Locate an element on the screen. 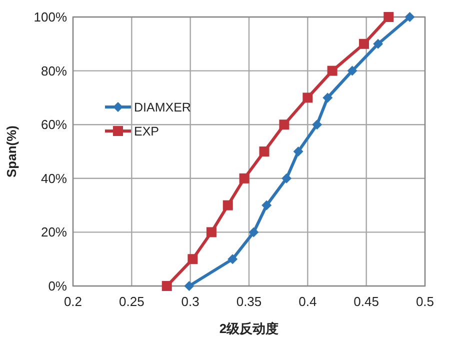  legend-label: EXP is located at coordinates (147, 131).